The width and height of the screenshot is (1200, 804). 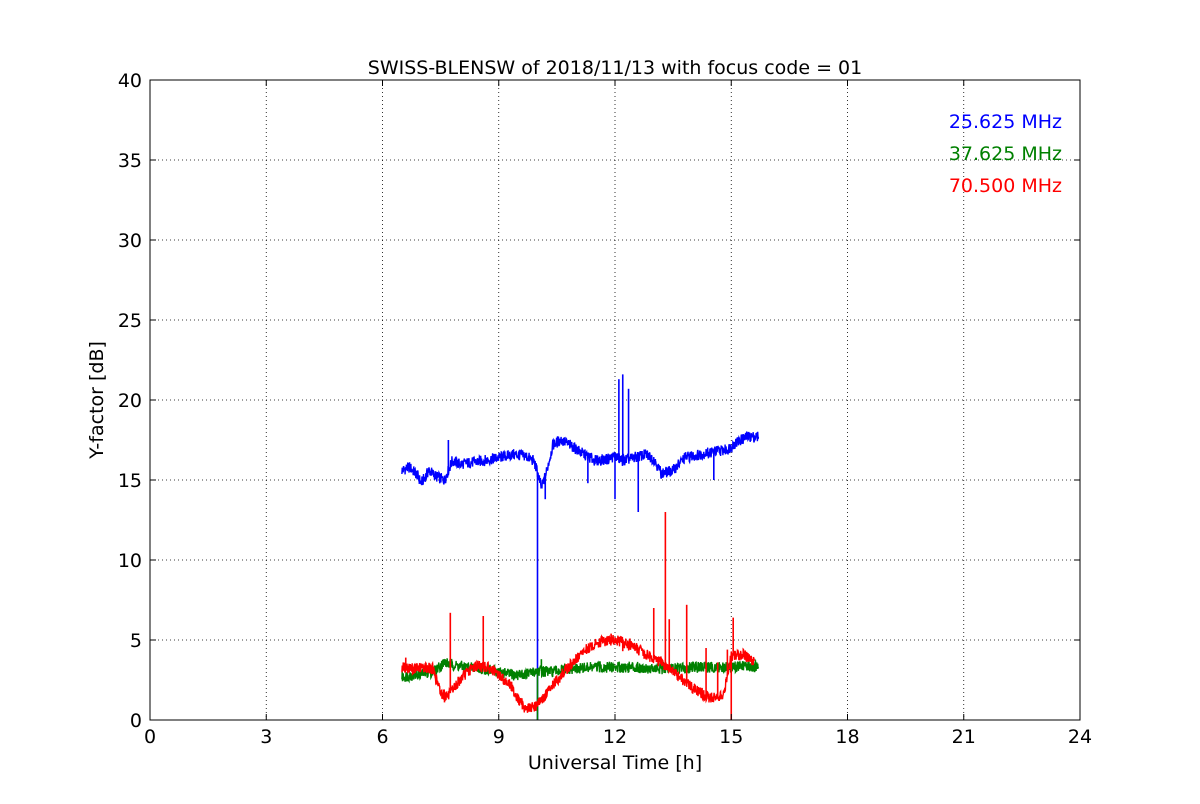 I want to click on y-tick-label: 25, so click(x=130, y=321).